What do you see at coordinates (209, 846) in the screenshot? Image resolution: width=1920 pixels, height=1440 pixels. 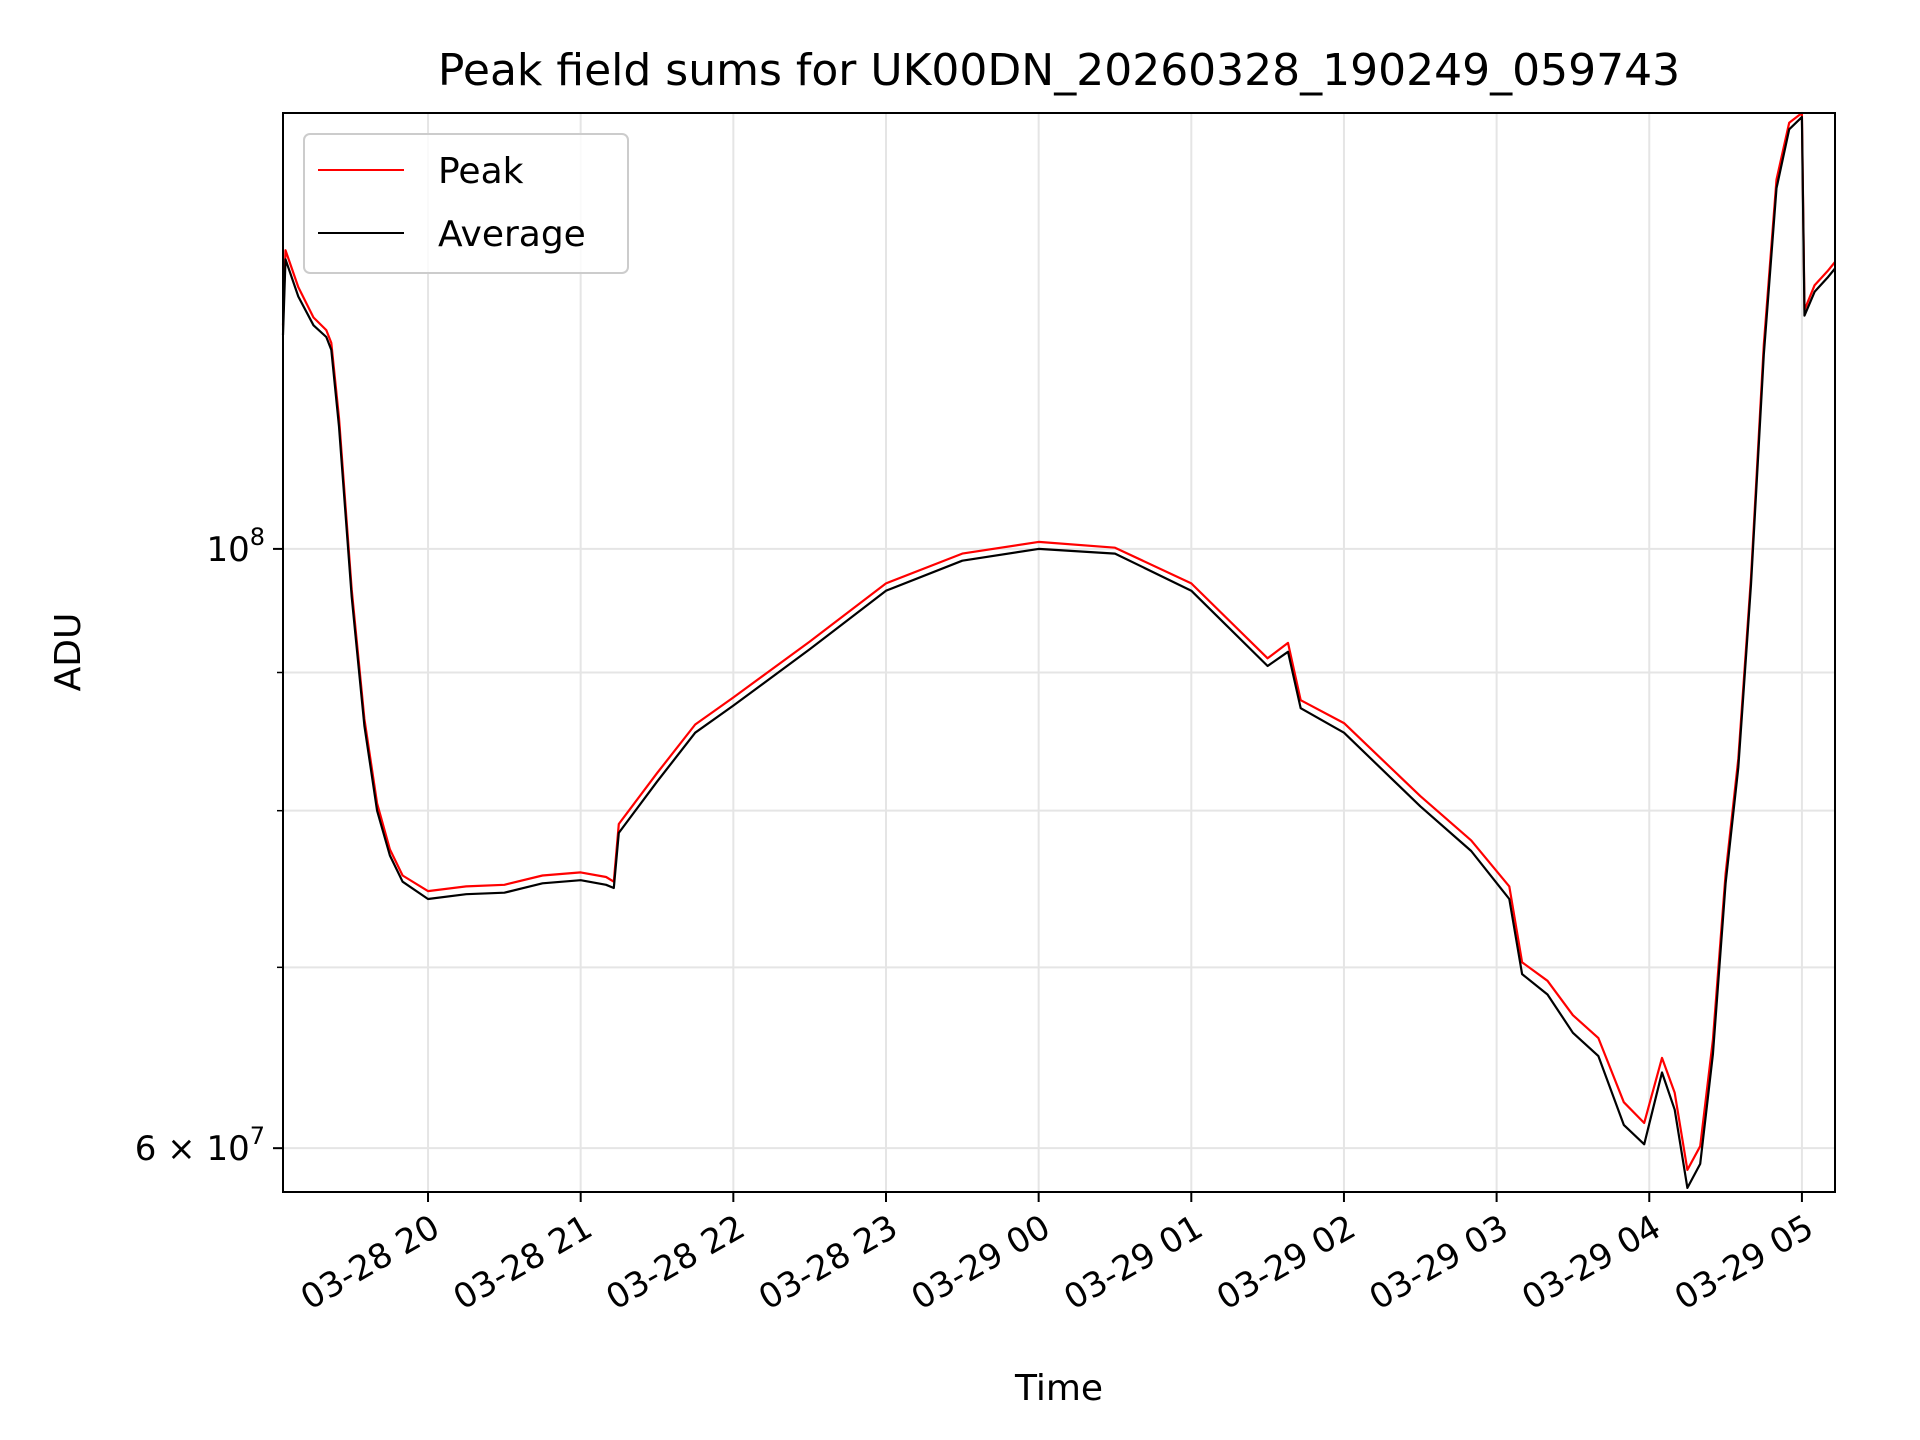 I see `y-axis: 6 × 107 108` at bounding box center [209, 846].